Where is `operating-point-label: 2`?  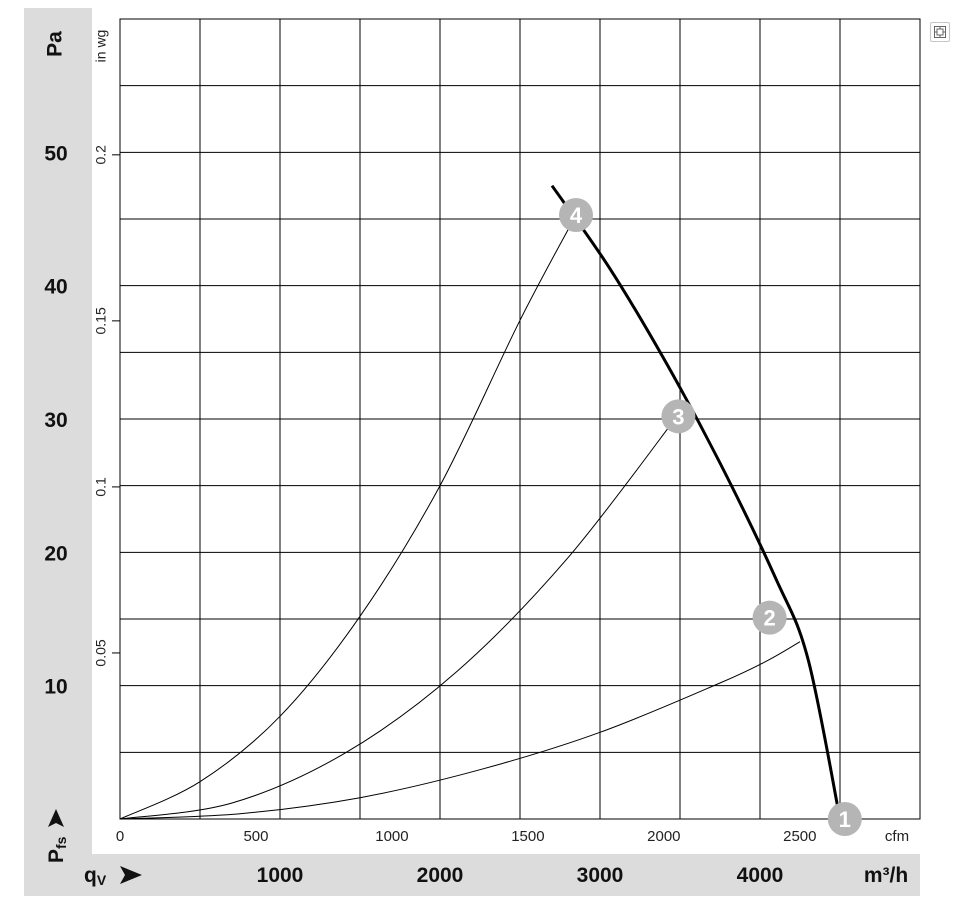
operating-point-label: 2 is located at coordinates (769, 618).